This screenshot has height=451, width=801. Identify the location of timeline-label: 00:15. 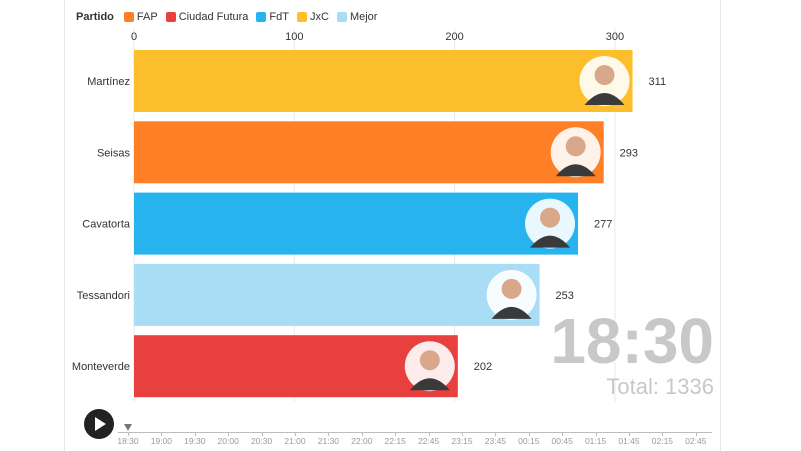
(529, 441).